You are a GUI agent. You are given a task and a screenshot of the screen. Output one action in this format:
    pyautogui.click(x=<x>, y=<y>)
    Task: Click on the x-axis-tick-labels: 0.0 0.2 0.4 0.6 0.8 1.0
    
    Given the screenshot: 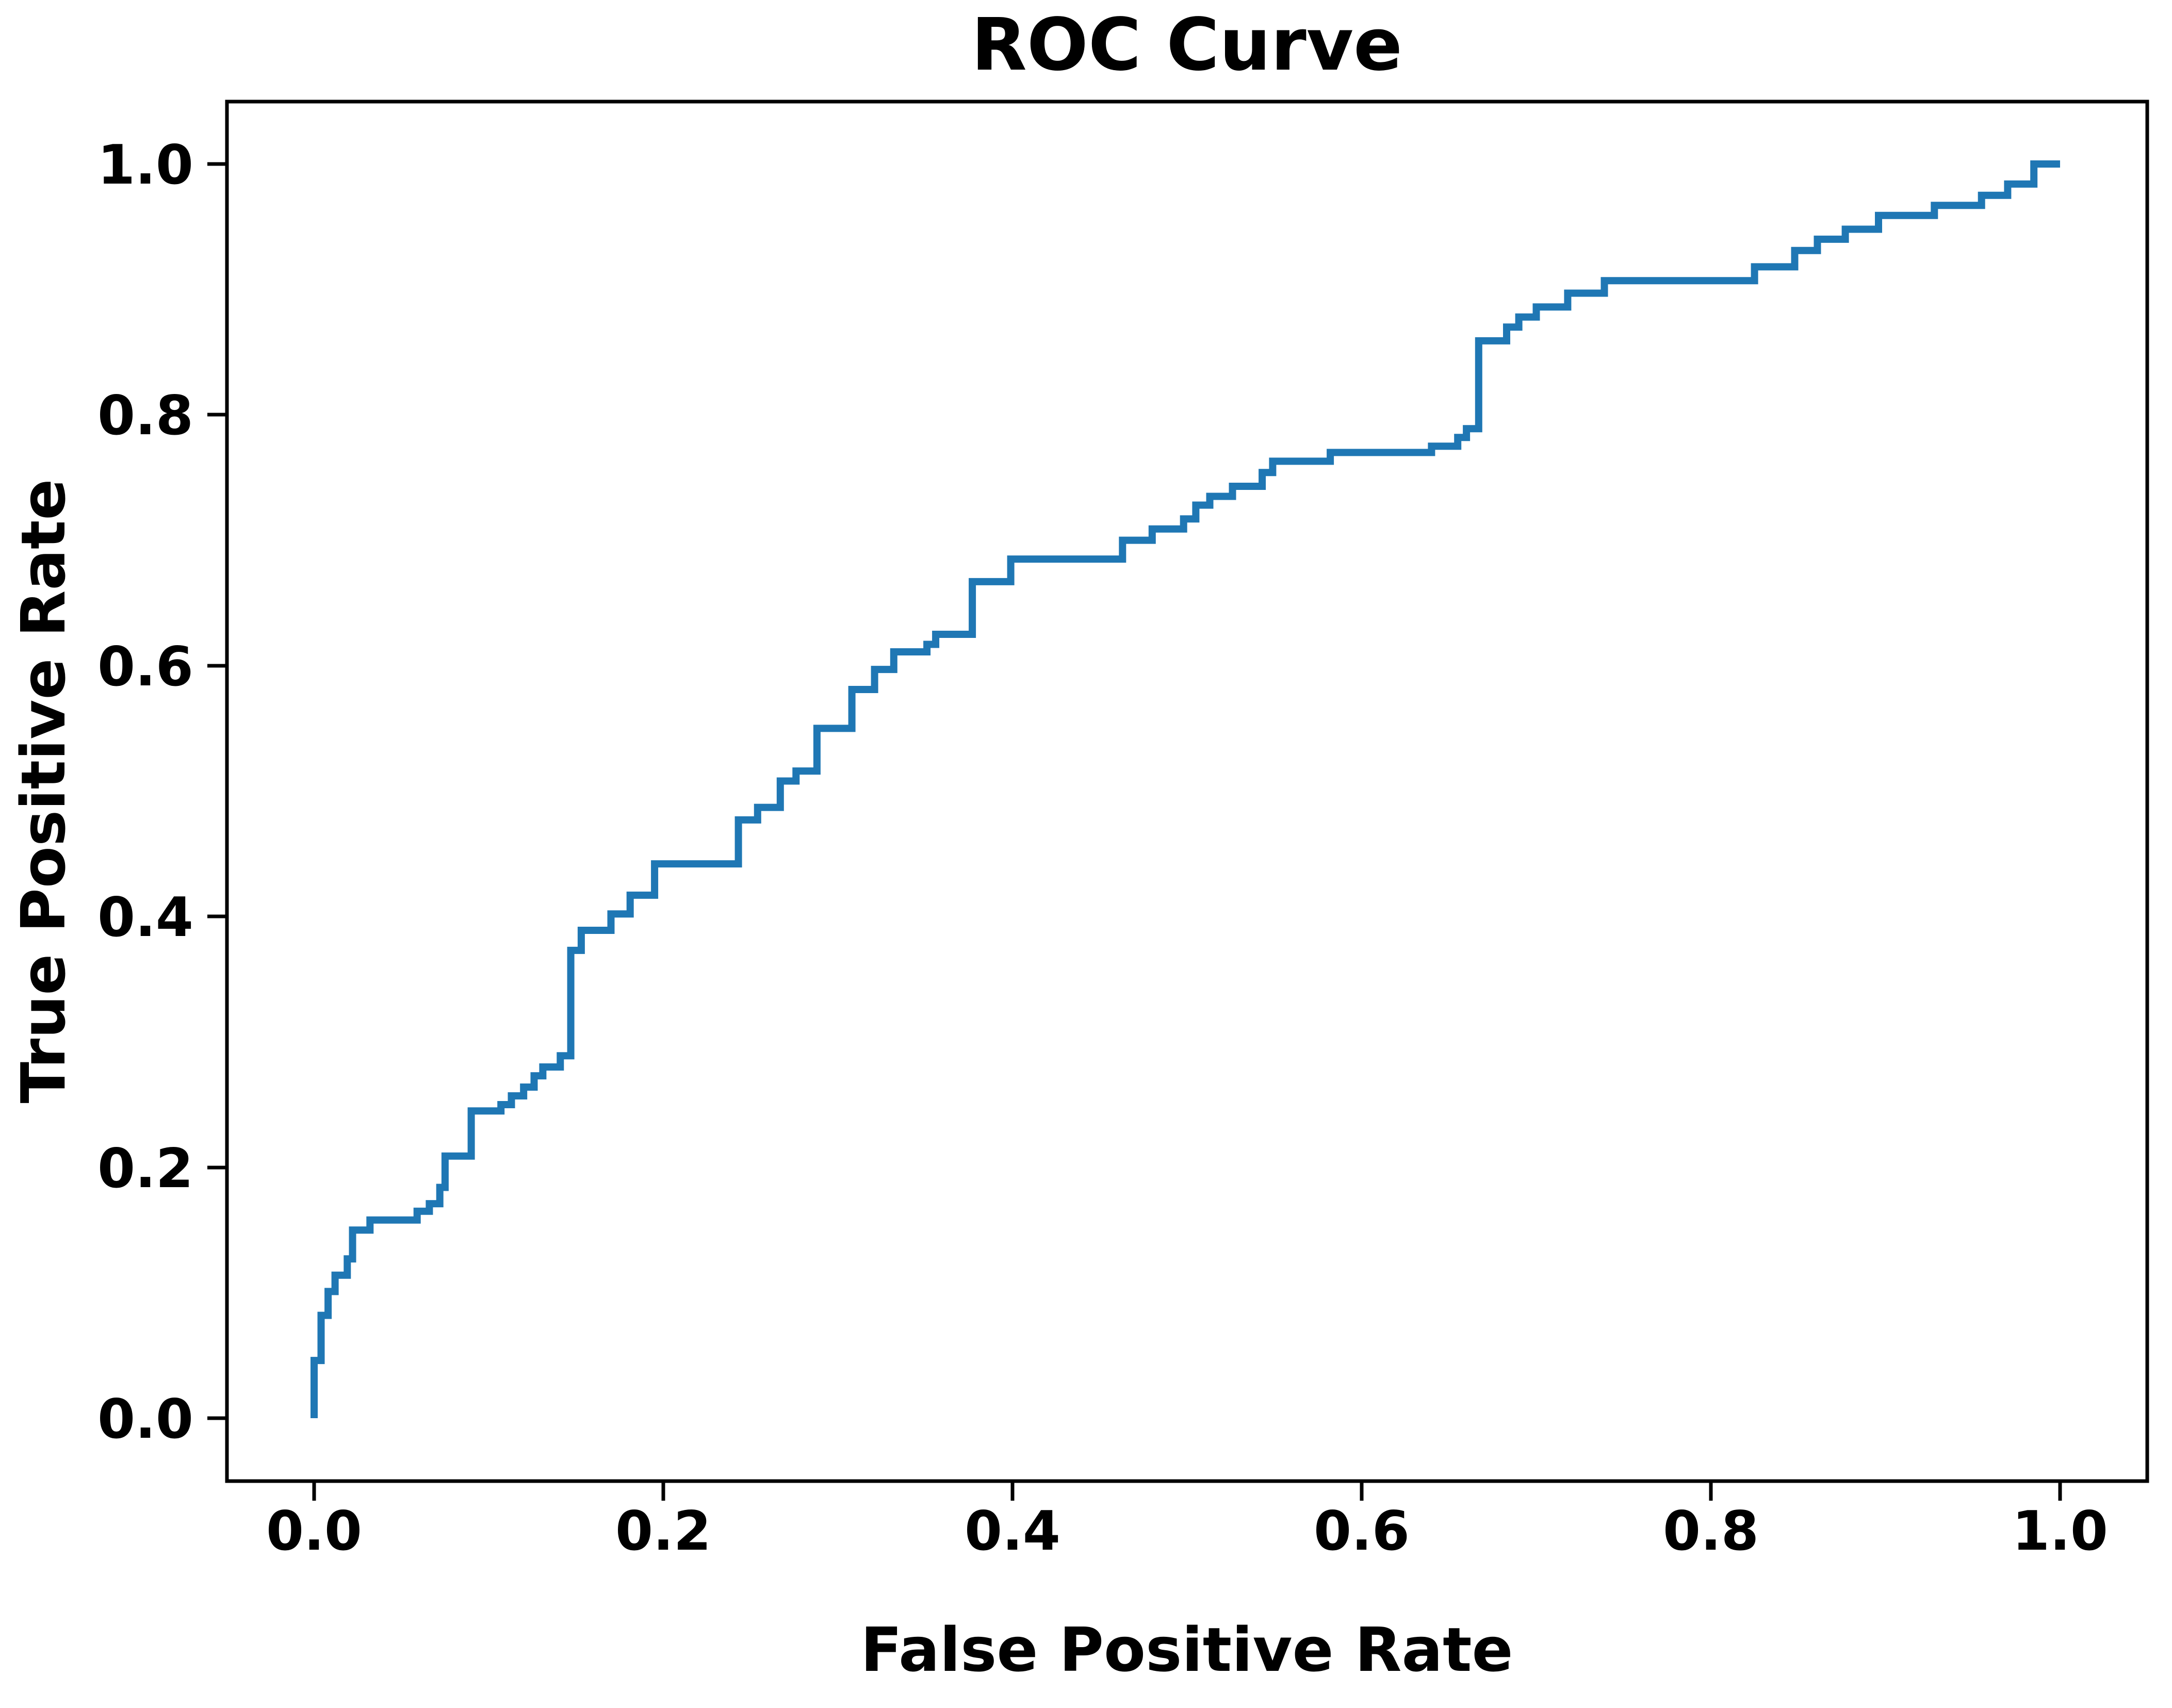 What is the action you would take?
    pyautogui.click(x=1187, y=1531)
    